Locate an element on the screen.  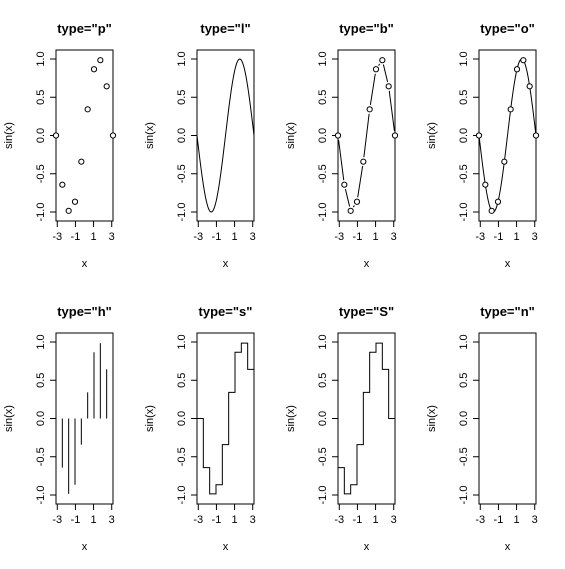
panel-o: type="o" -3 -1 1 3 x -1.0 -0.5 0.0 0.5 1.0 sin(x) is located at coordinates (483, 145).